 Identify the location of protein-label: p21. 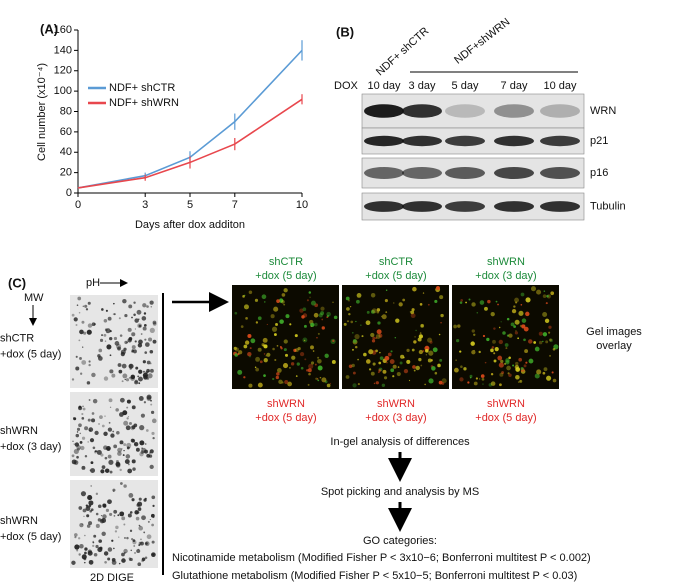
(599, 141).